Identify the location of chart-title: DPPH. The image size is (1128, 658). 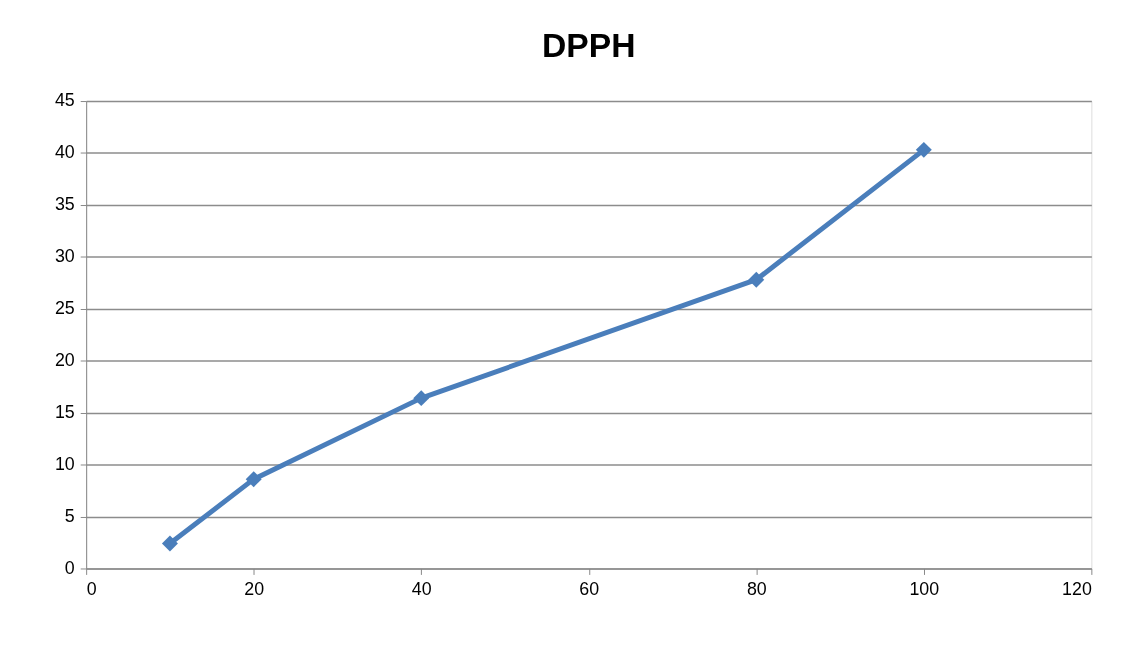
(589, 46).